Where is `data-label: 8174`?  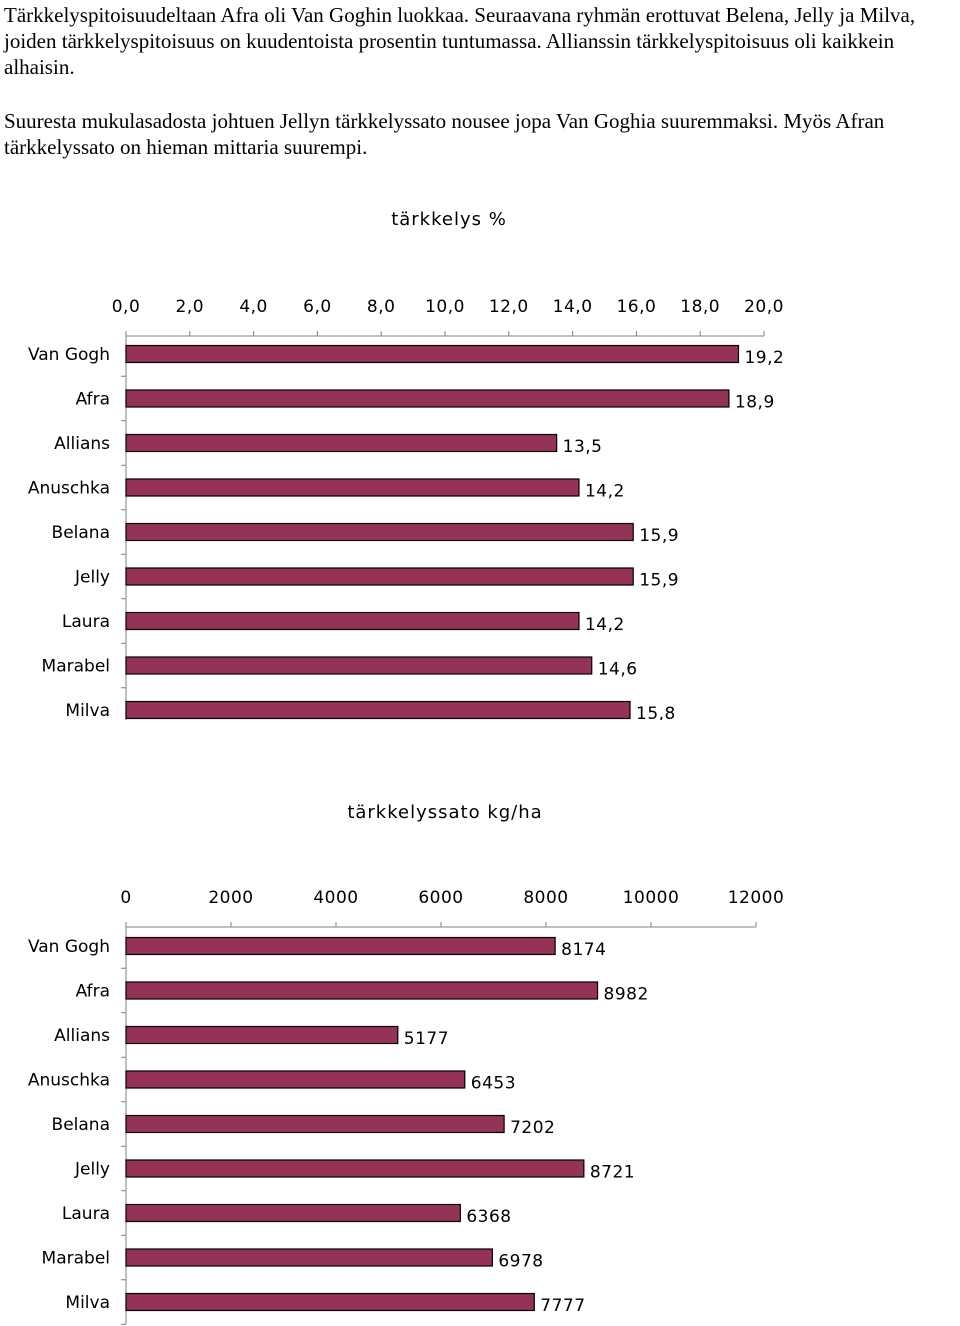 data-label: 8174 is located at coordinates (583, 950).